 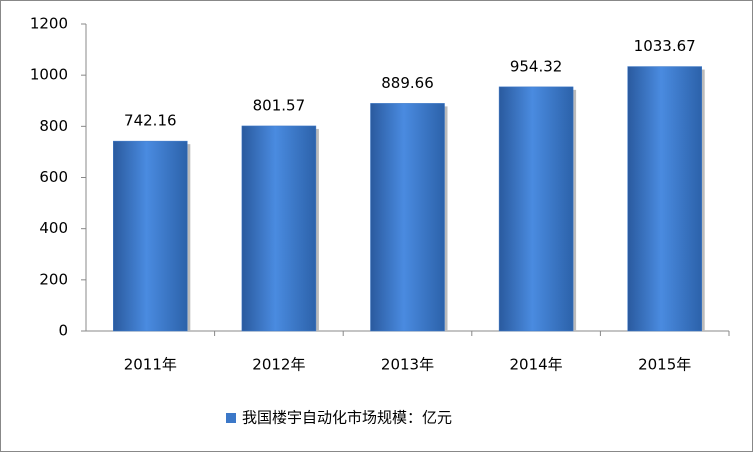 I want to click on x-tick-label: 2011年, so click(x=150, y=365).